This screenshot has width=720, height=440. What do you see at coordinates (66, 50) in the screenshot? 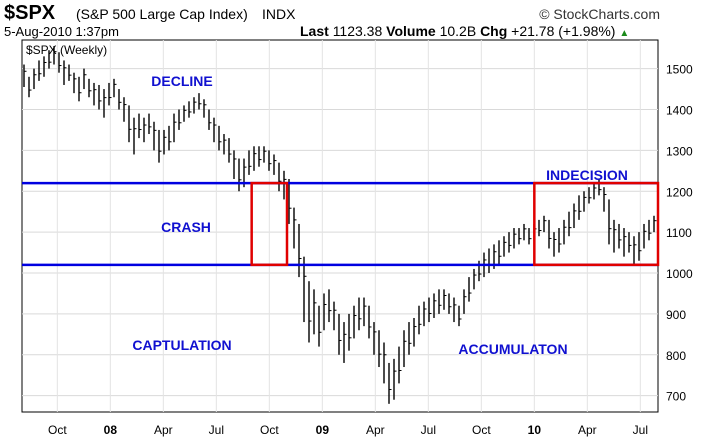
I see `series-label: $SPX (Weekly)` at bounding box center [66, 50].